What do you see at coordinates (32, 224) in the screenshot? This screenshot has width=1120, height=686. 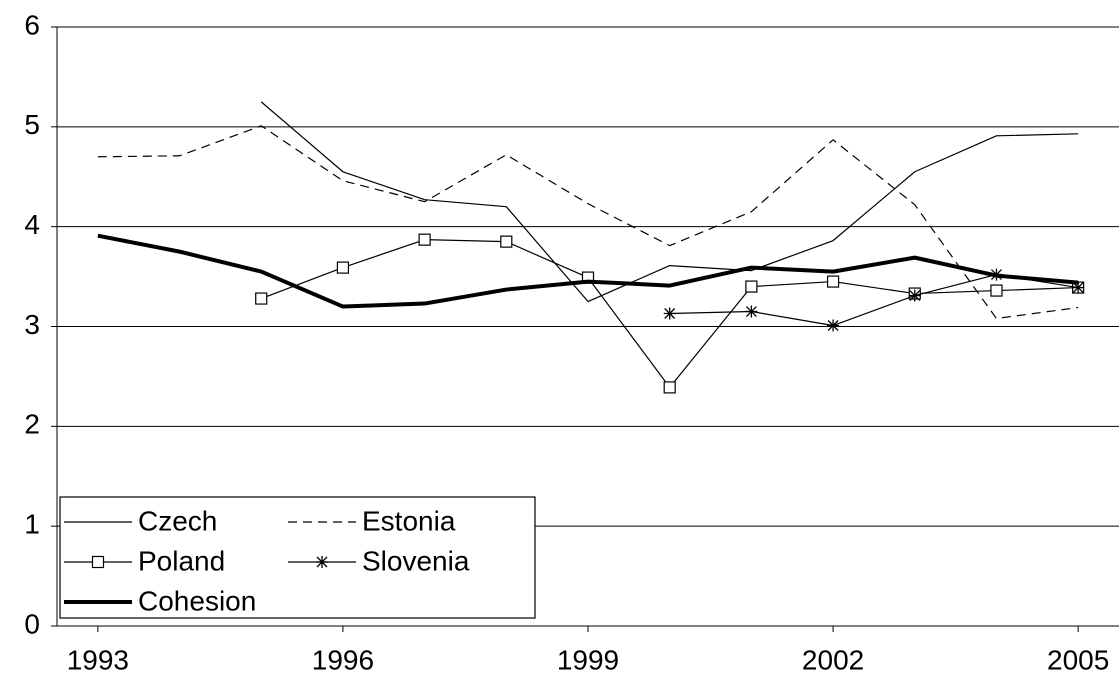 I see `y-tick-label: 4` at bounding box center [32, 224].